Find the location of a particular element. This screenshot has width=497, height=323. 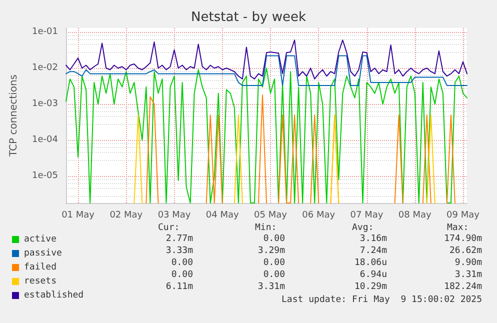

x-tick-label: 09 May is located at coordinates (463, 215).